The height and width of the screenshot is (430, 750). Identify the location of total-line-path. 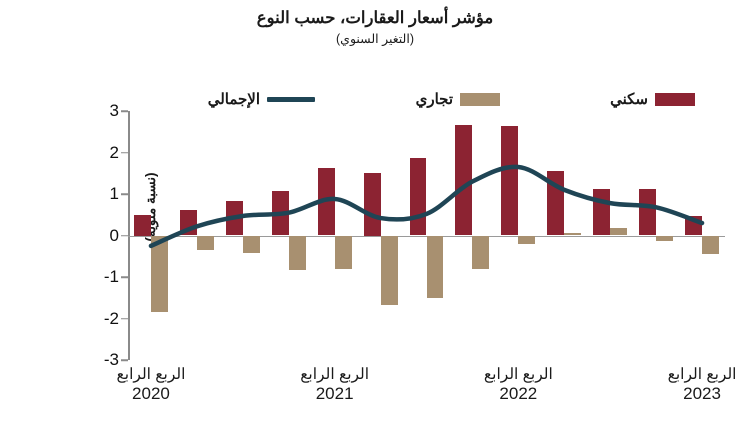
(426, 206).